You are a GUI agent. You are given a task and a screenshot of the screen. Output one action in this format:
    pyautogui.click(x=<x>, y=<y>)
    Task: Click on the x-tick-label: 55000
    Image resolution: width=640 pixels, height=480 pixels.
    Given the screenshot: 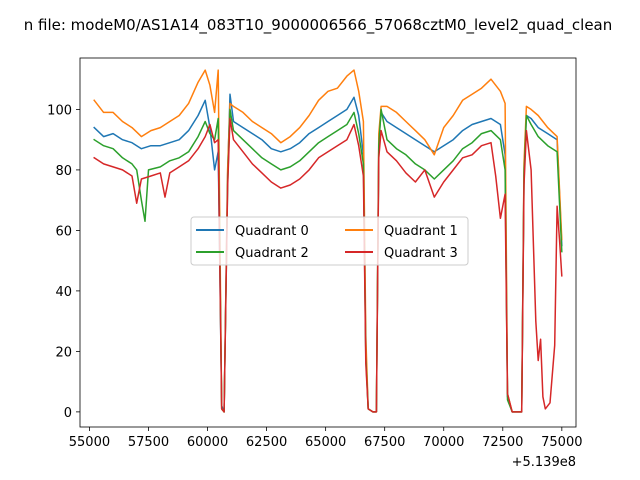 What is the action you would take?
    pyautogui.click(x=89, y=442)
    